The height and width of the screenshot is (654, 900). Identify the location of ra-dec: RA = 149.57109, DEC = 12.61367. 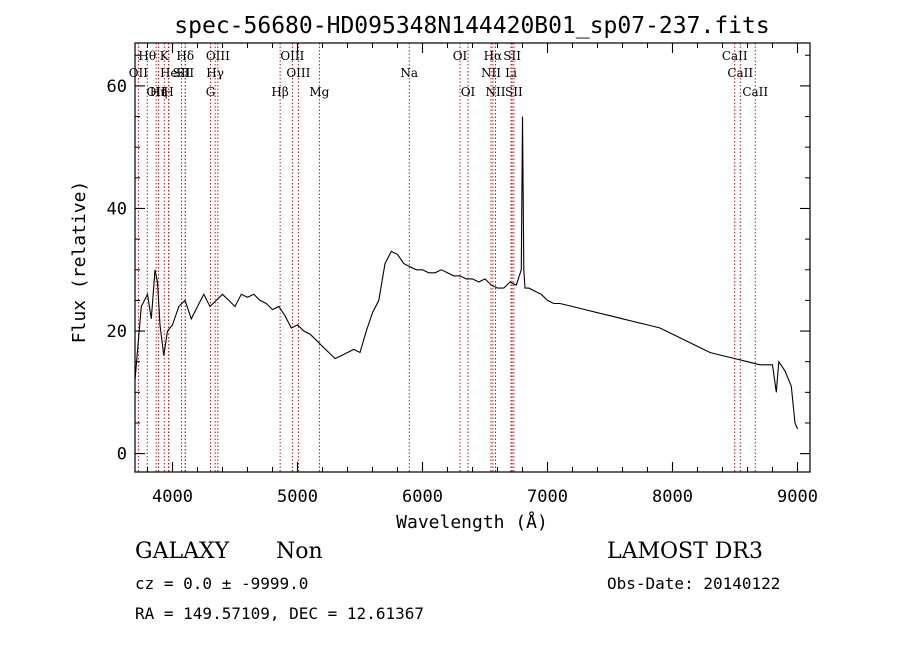
(279, 613).